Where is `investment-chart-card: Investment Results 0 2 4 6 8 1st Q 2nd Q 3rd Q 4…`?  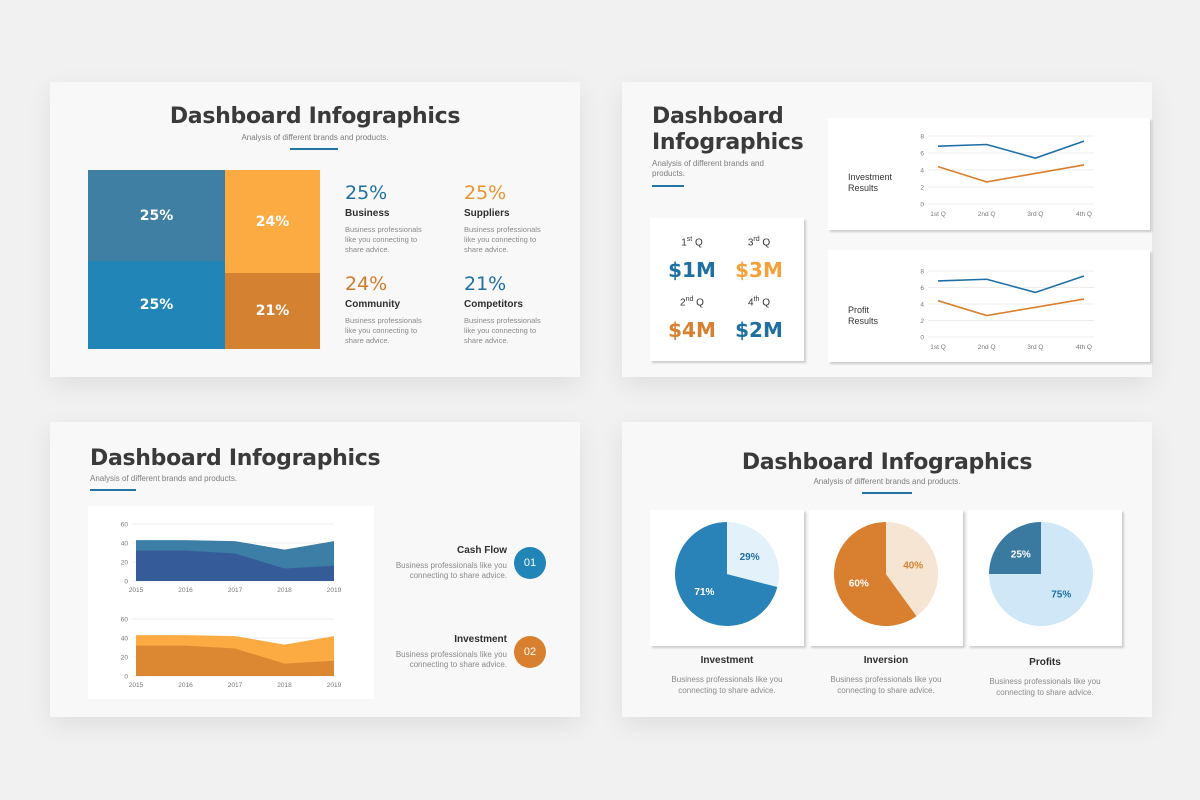 investment-chart-card: Investment Results 0 2 4 6 8 1st Q 2nd Q 3rd Q 4… is located at coordinates (989, 174).